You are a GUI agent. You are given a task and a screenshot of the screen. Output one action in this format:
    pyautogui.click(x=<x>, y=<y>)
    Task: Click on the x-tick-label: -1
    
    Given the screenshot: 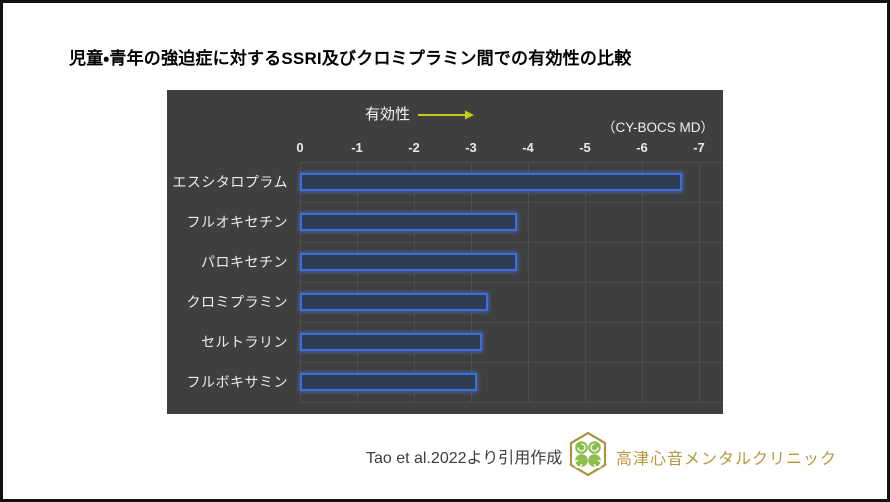 What is the action you would take?
    pyautogui.click(x=357, y=147)
    